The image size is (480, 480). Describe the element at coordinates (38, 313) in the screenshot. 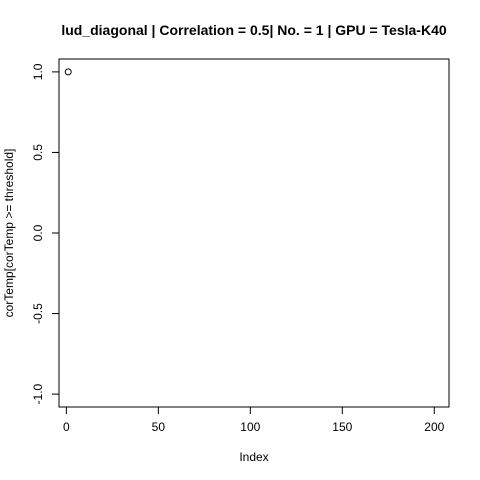

I see `y-tick-label: -0.5` at that location.